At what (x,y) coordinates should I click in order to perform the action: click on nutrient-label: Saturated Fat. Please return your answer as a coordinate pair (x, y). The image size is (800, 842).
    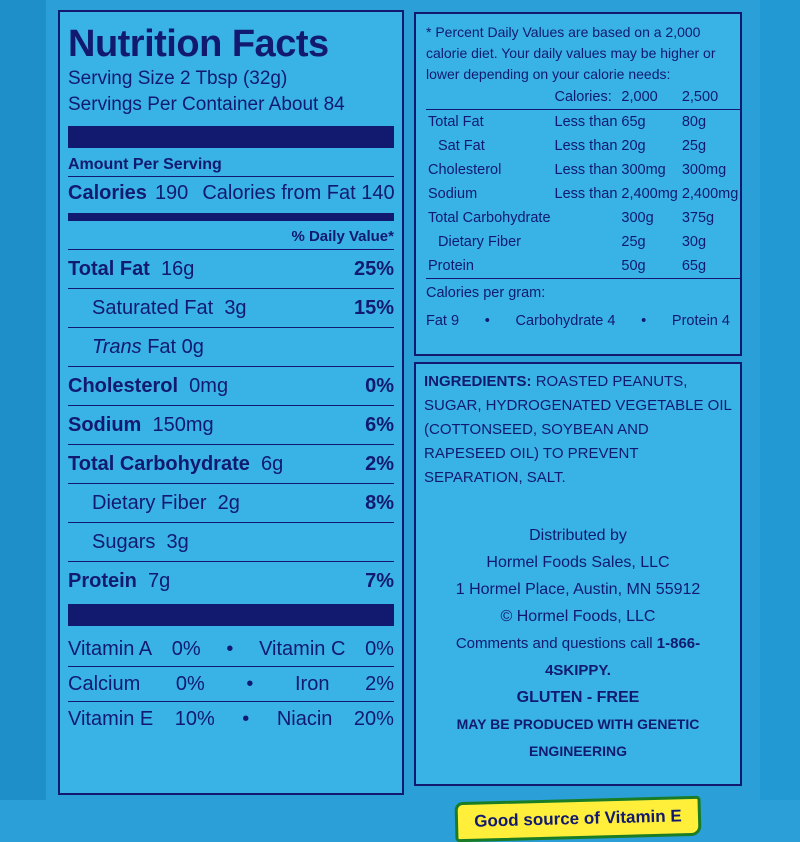
    Looking at the image, I should click on (153, 308).